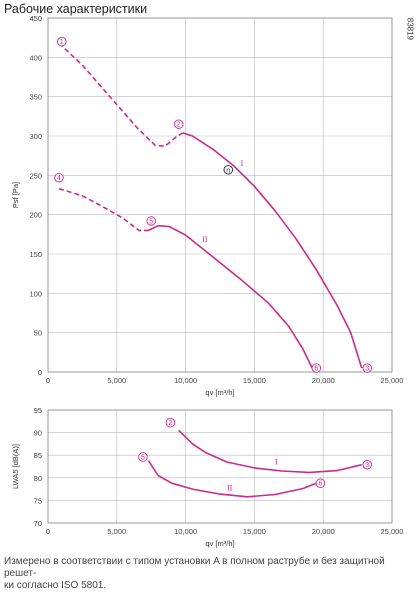 The width and height of the screenshot is (420, 592). Describe the element at coordinates (232, 479) in the screenshot. I see `sound-curve-II-solid` at that location.